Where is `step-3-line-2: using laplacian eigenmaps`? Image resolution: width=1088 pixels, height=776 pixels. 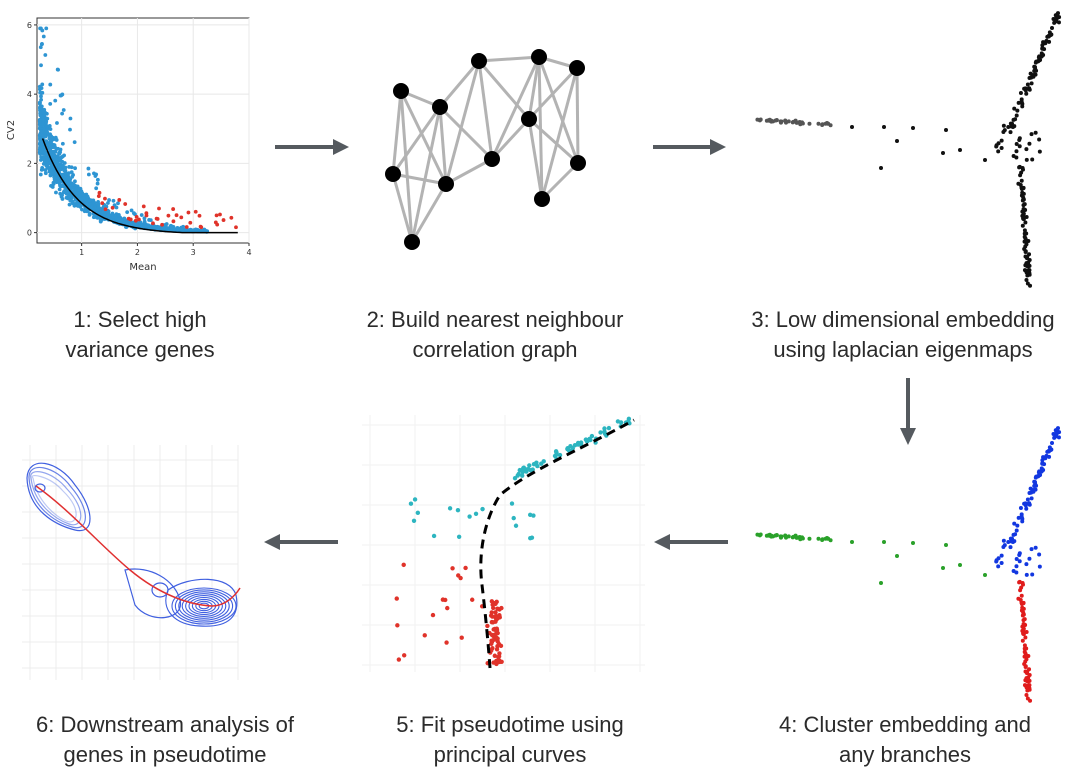 step-3-line-2: using laplacian eigenmaps is located at coordinates (903, 349).